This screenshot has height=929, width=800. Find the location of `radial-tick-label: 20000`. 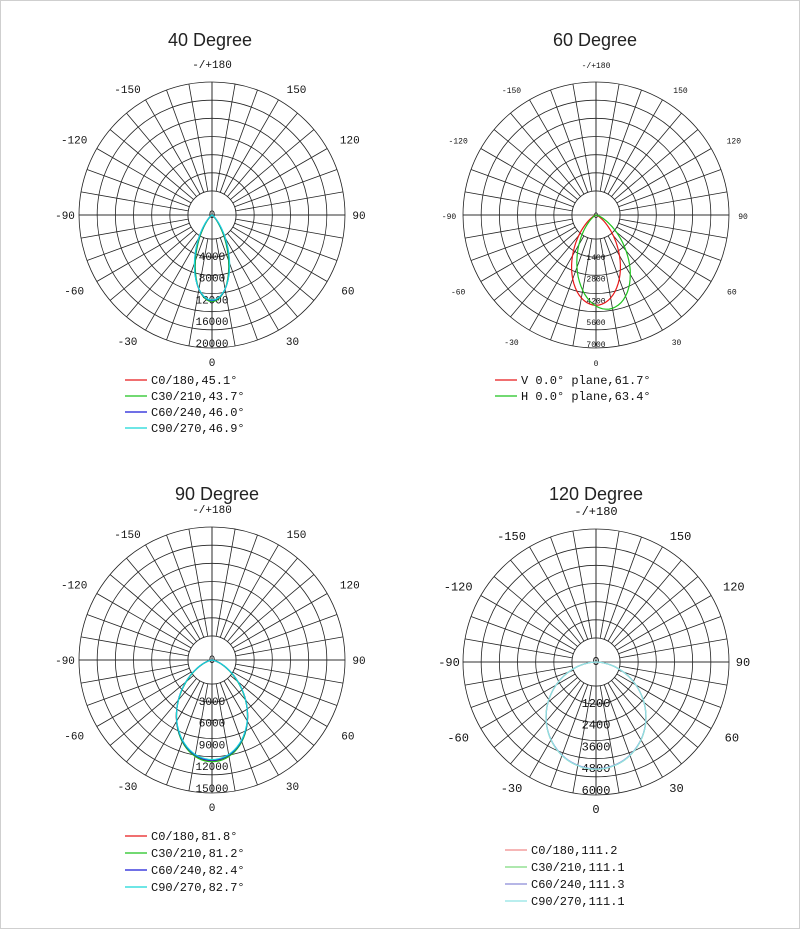

radial-tick-label: 20000 is located at coordinates (211, 345).